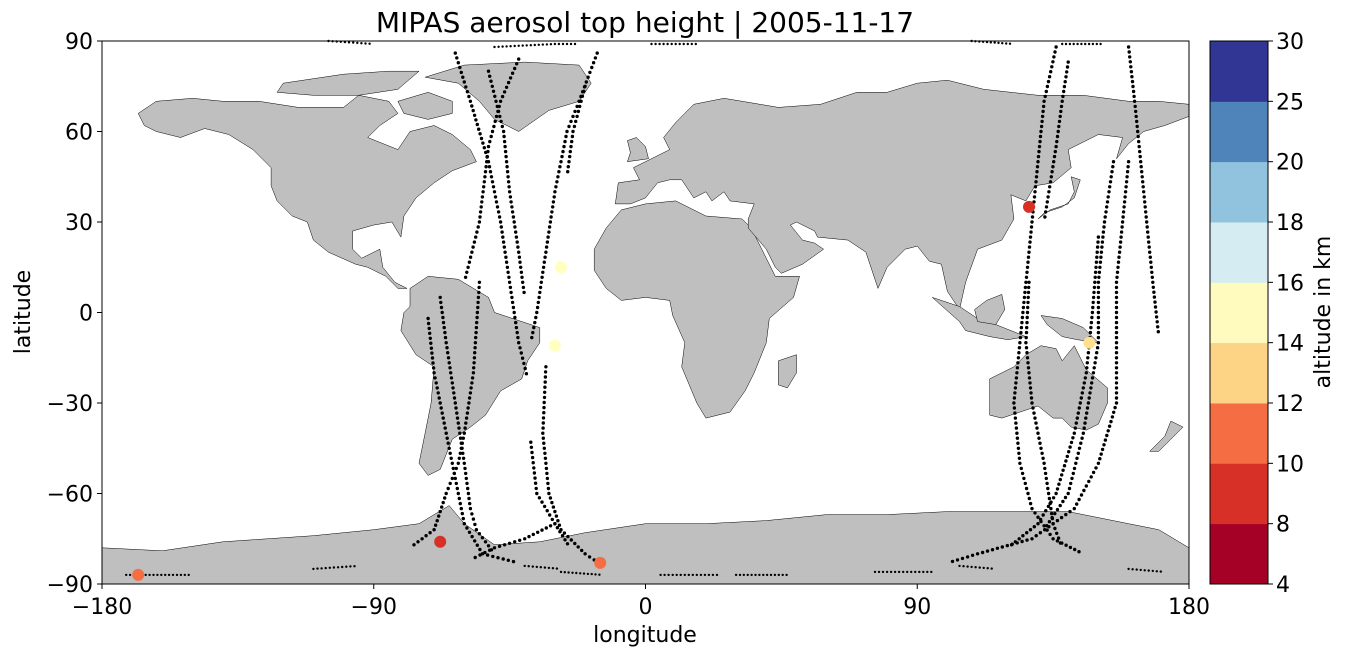 This screenshot has width=1345, height=657. Describe the element at coordinates (1089, 342) in the screenshot. I see `aerosol-detection-point` at that location.